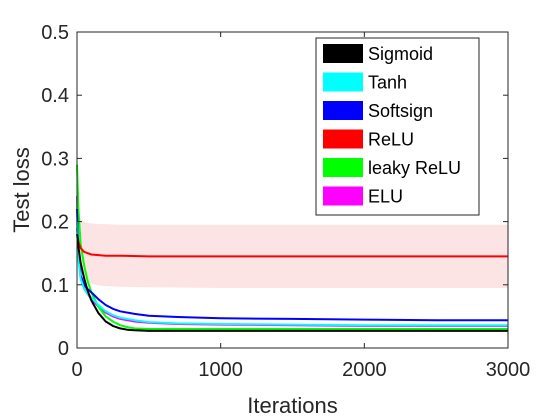  I want to click on y-axis-label: Test loss, so click(21, 190).